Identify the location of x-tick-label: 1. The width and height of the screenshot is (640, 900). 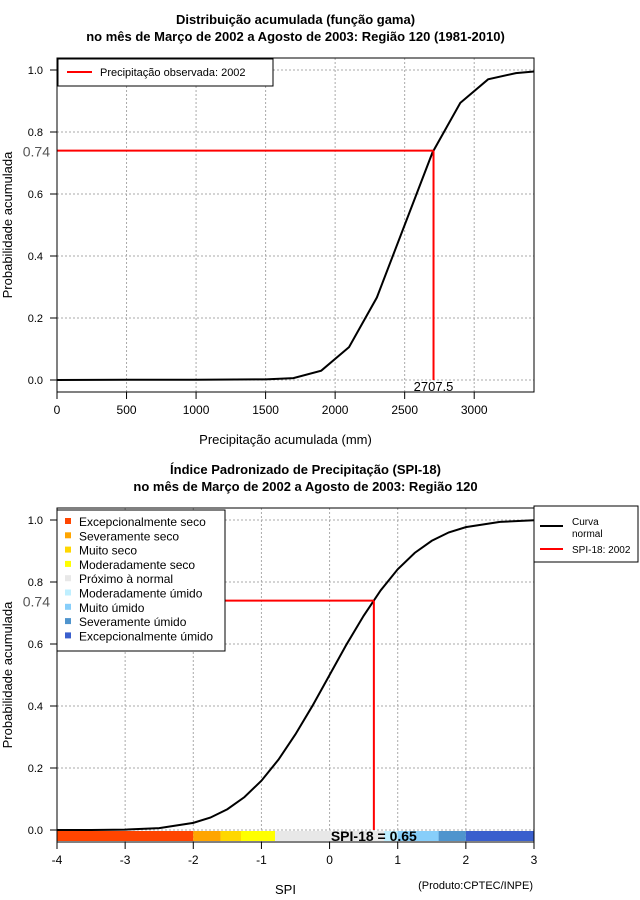
(397, 860).